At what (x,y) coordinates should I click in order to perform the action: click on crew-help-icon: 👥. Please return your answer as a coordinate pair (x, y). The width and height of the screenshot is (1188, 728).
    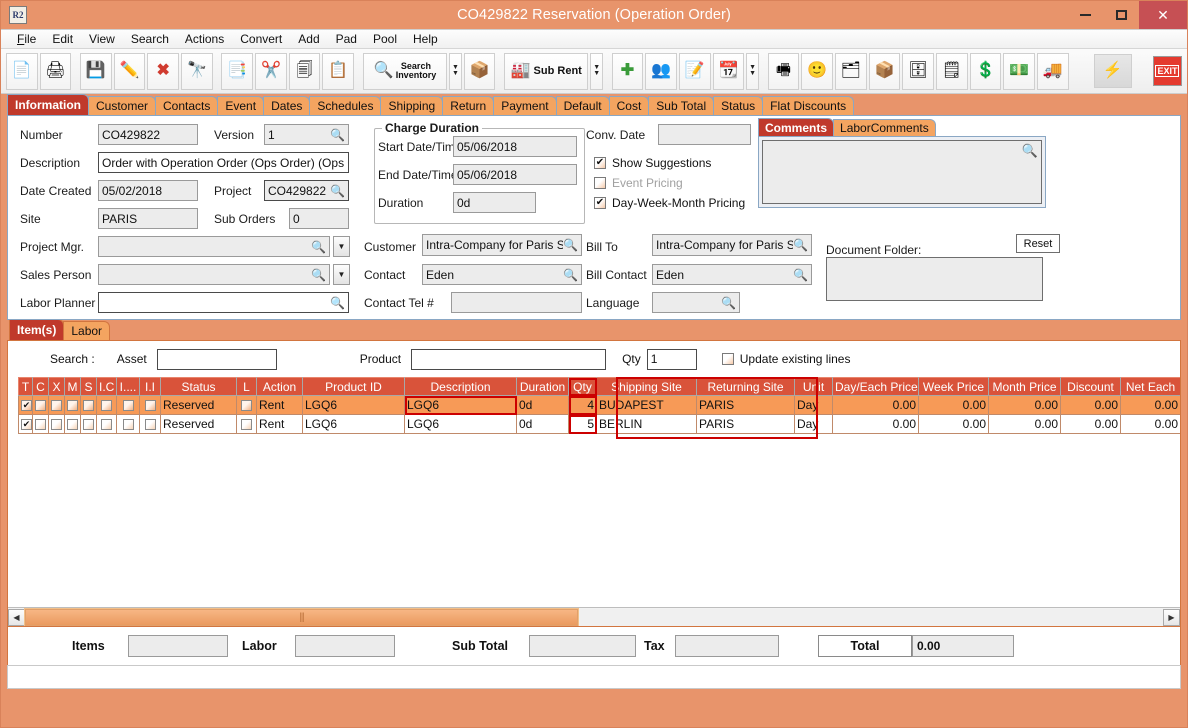
    Looking at the image, I should click on (661, 71).